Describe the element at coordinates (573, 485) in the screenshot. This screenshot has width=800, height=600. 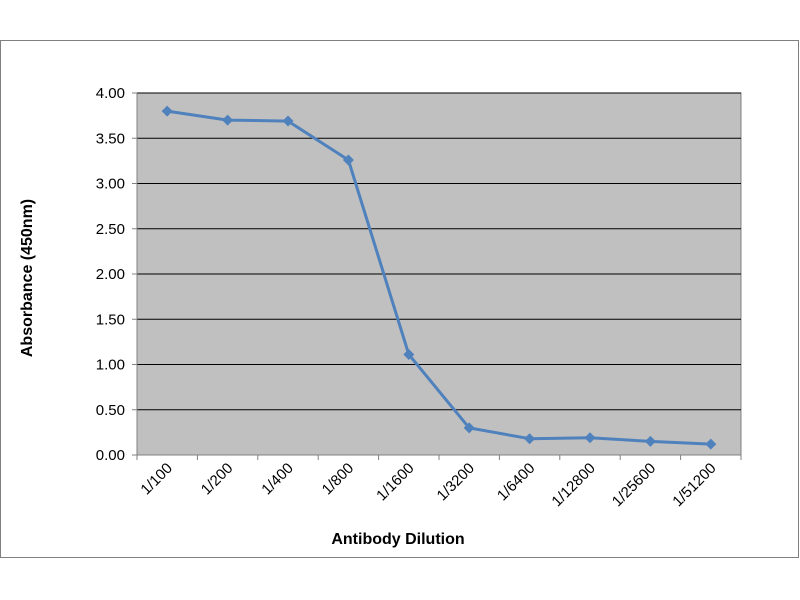
I see `x-tick-label: 1/12800` at that location.